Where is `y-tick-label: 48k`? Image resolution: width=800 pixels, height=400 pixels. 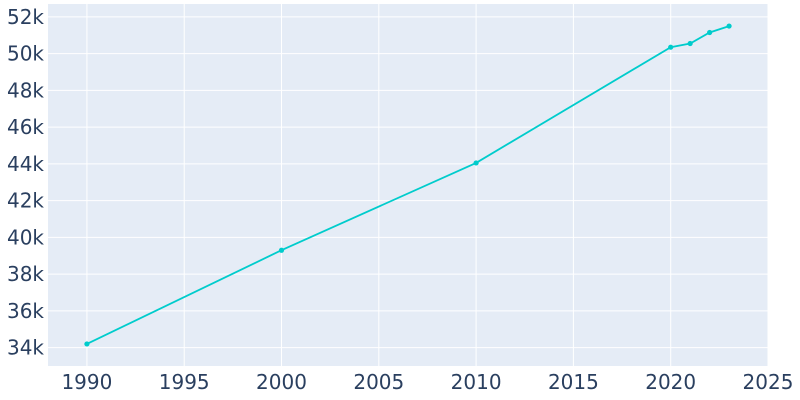
y-tick-label: 48k is located at coordinates (25, 90).